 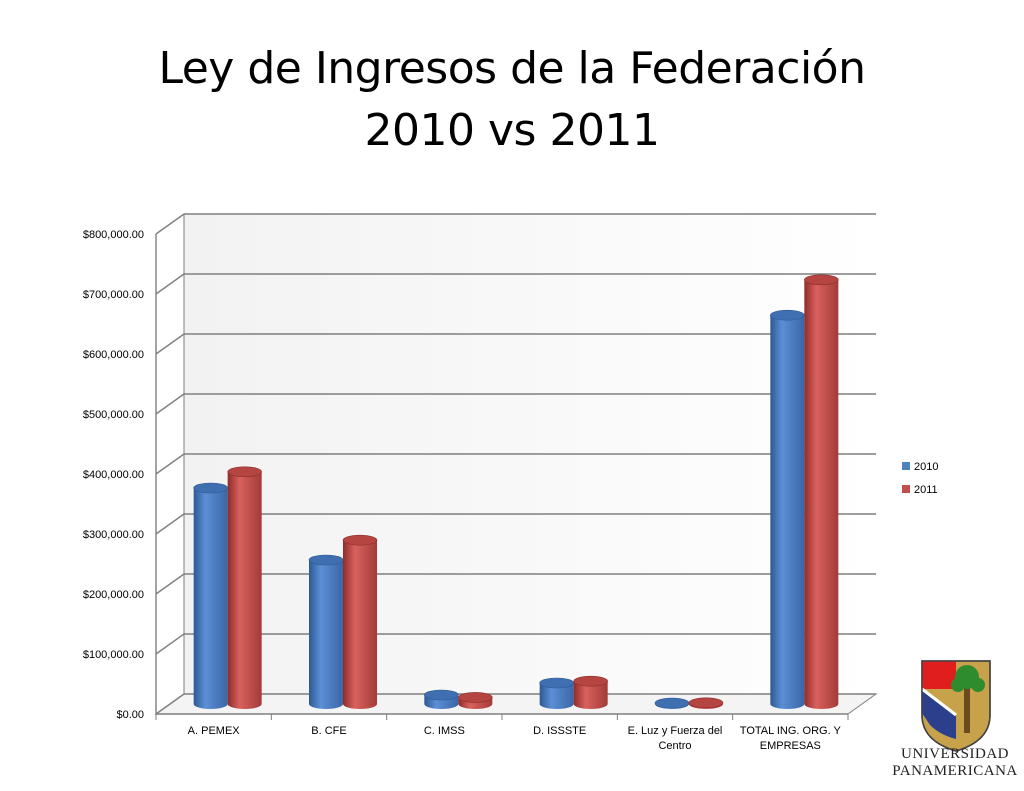 I want to click on y-tick-label: $400,000.00, so click(x=113, y=475).